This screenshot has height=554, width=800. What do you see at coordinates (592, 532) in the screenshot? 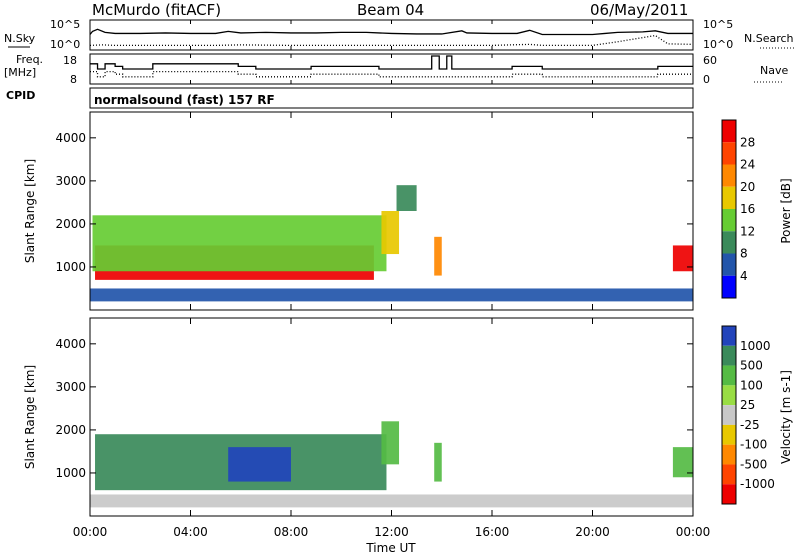
I see `time-tick-label-5: 20:00` at bounding box center [592, 532].